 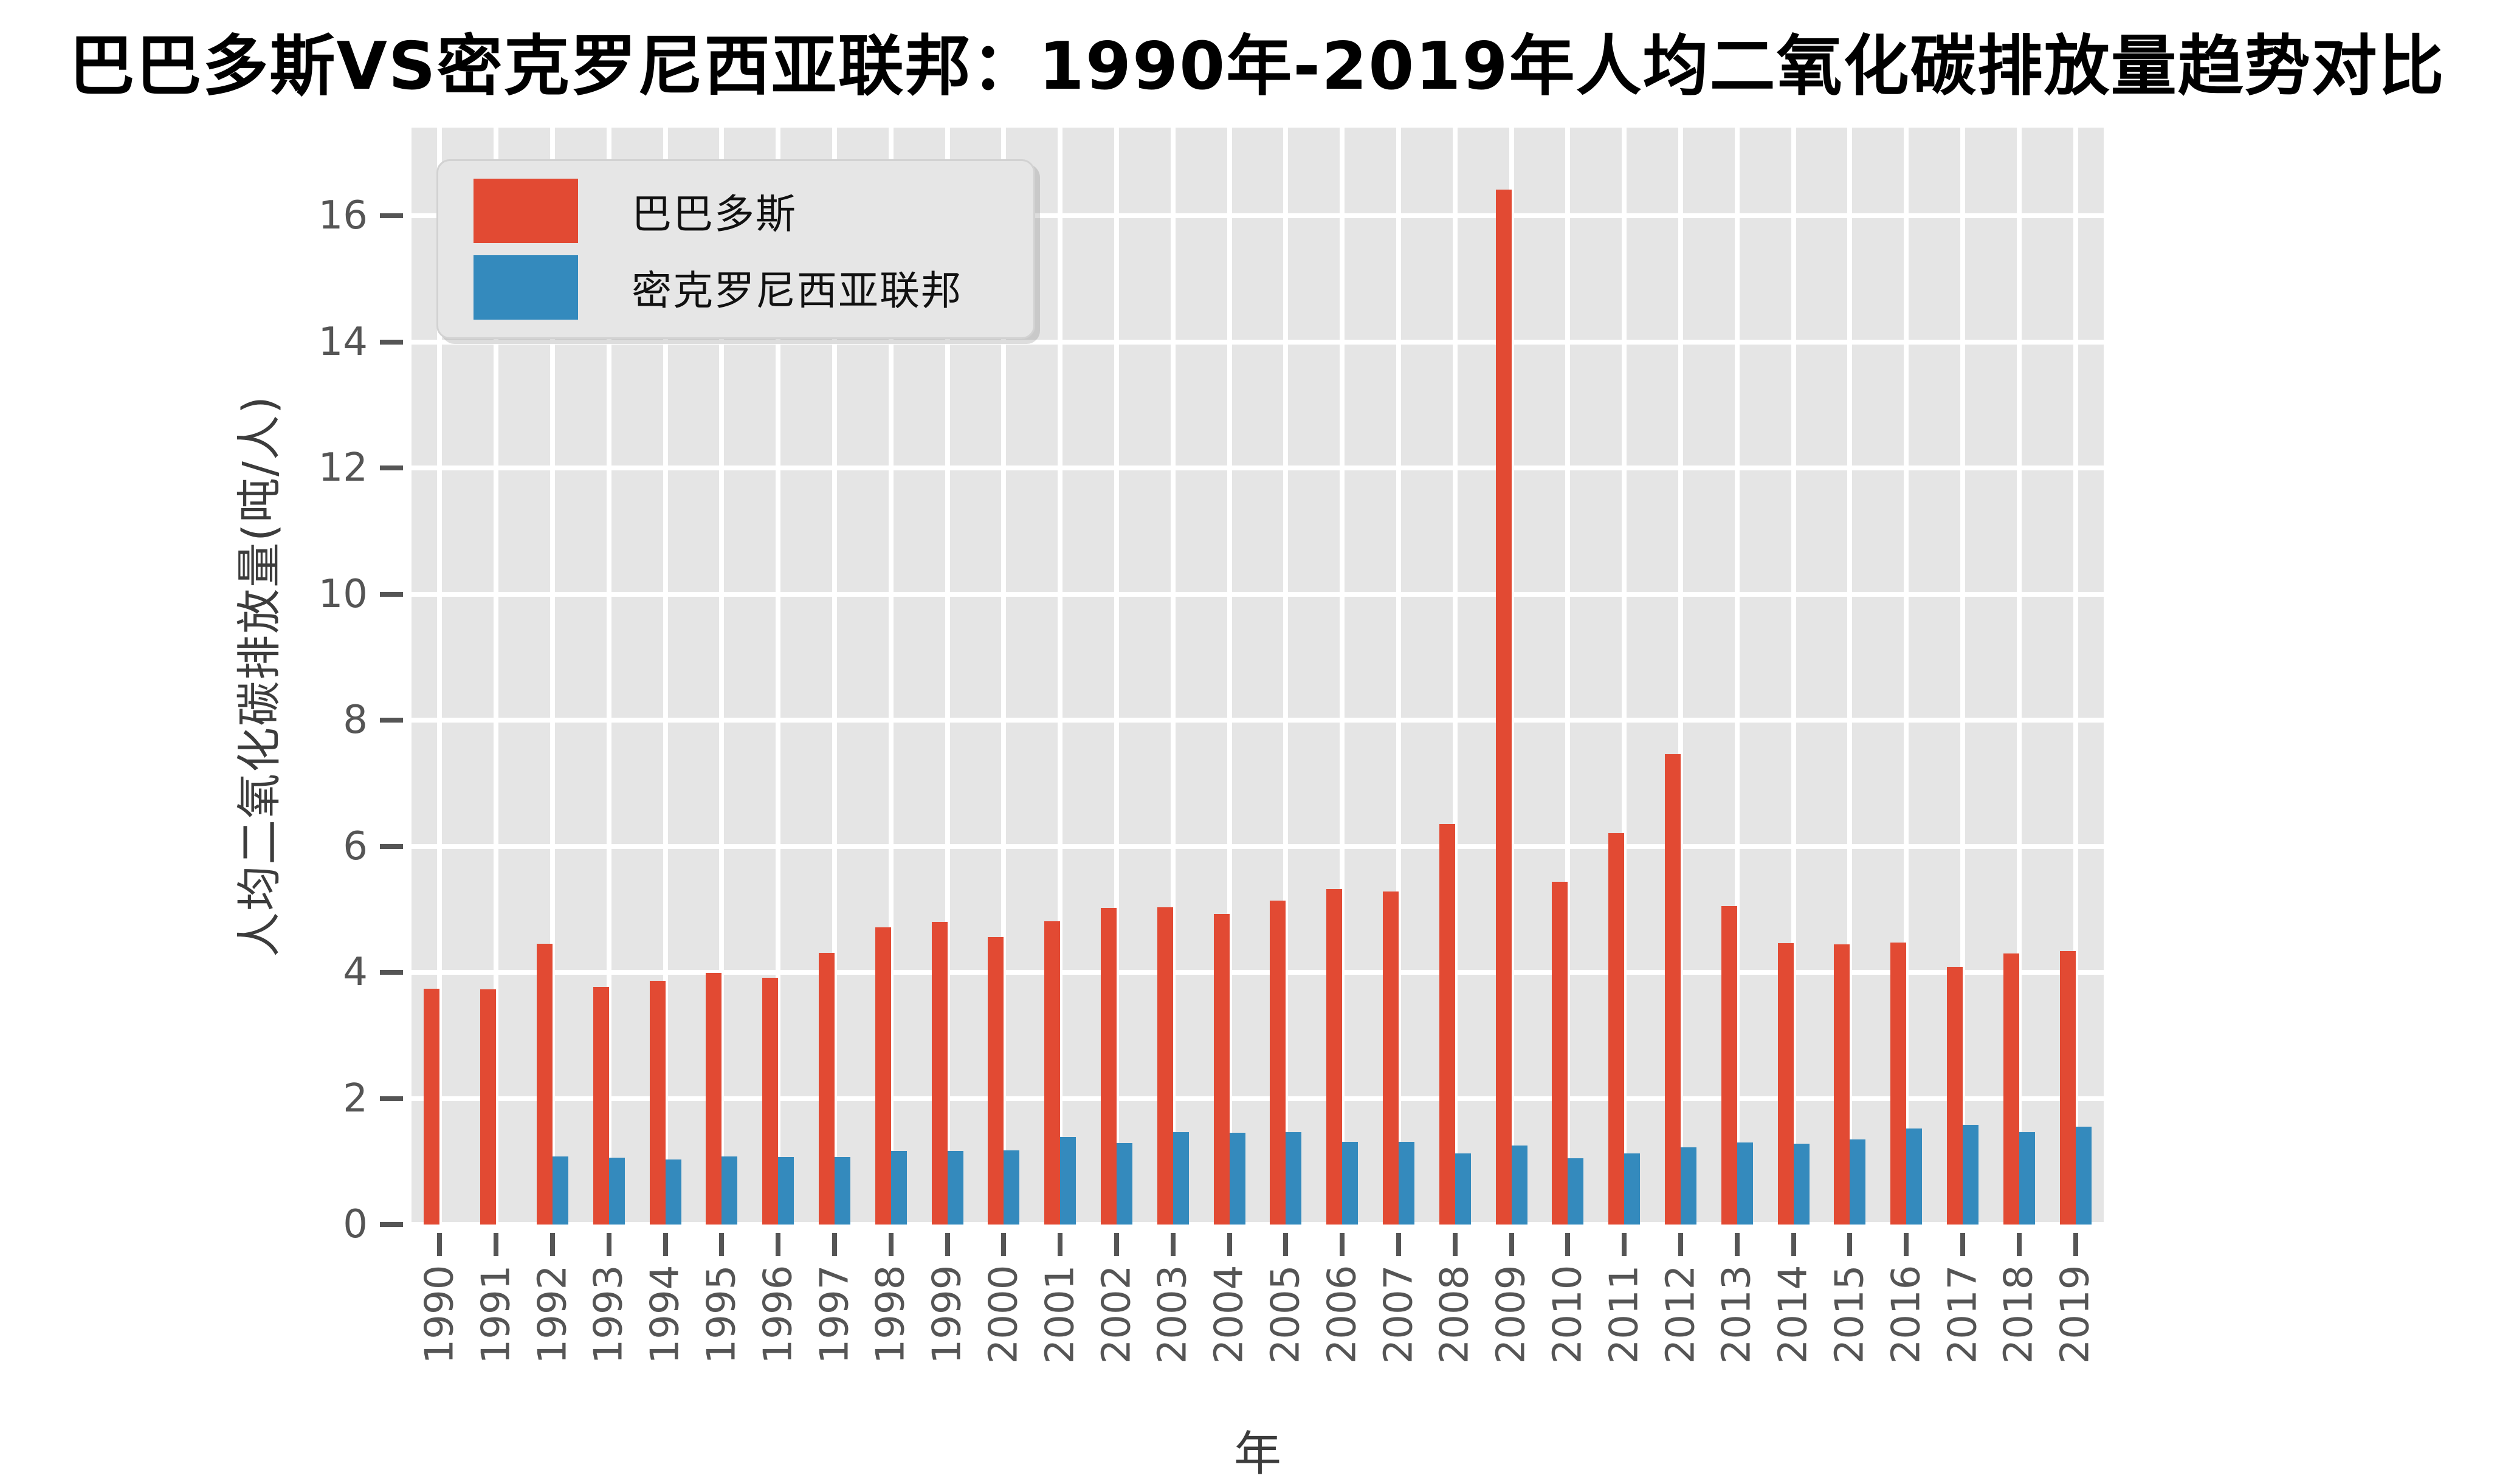 What do you see at coordinates (432, 1107) in the screenshot?
I see `bar-巴巴多斯-1990` at bounding box center [432, 1107].